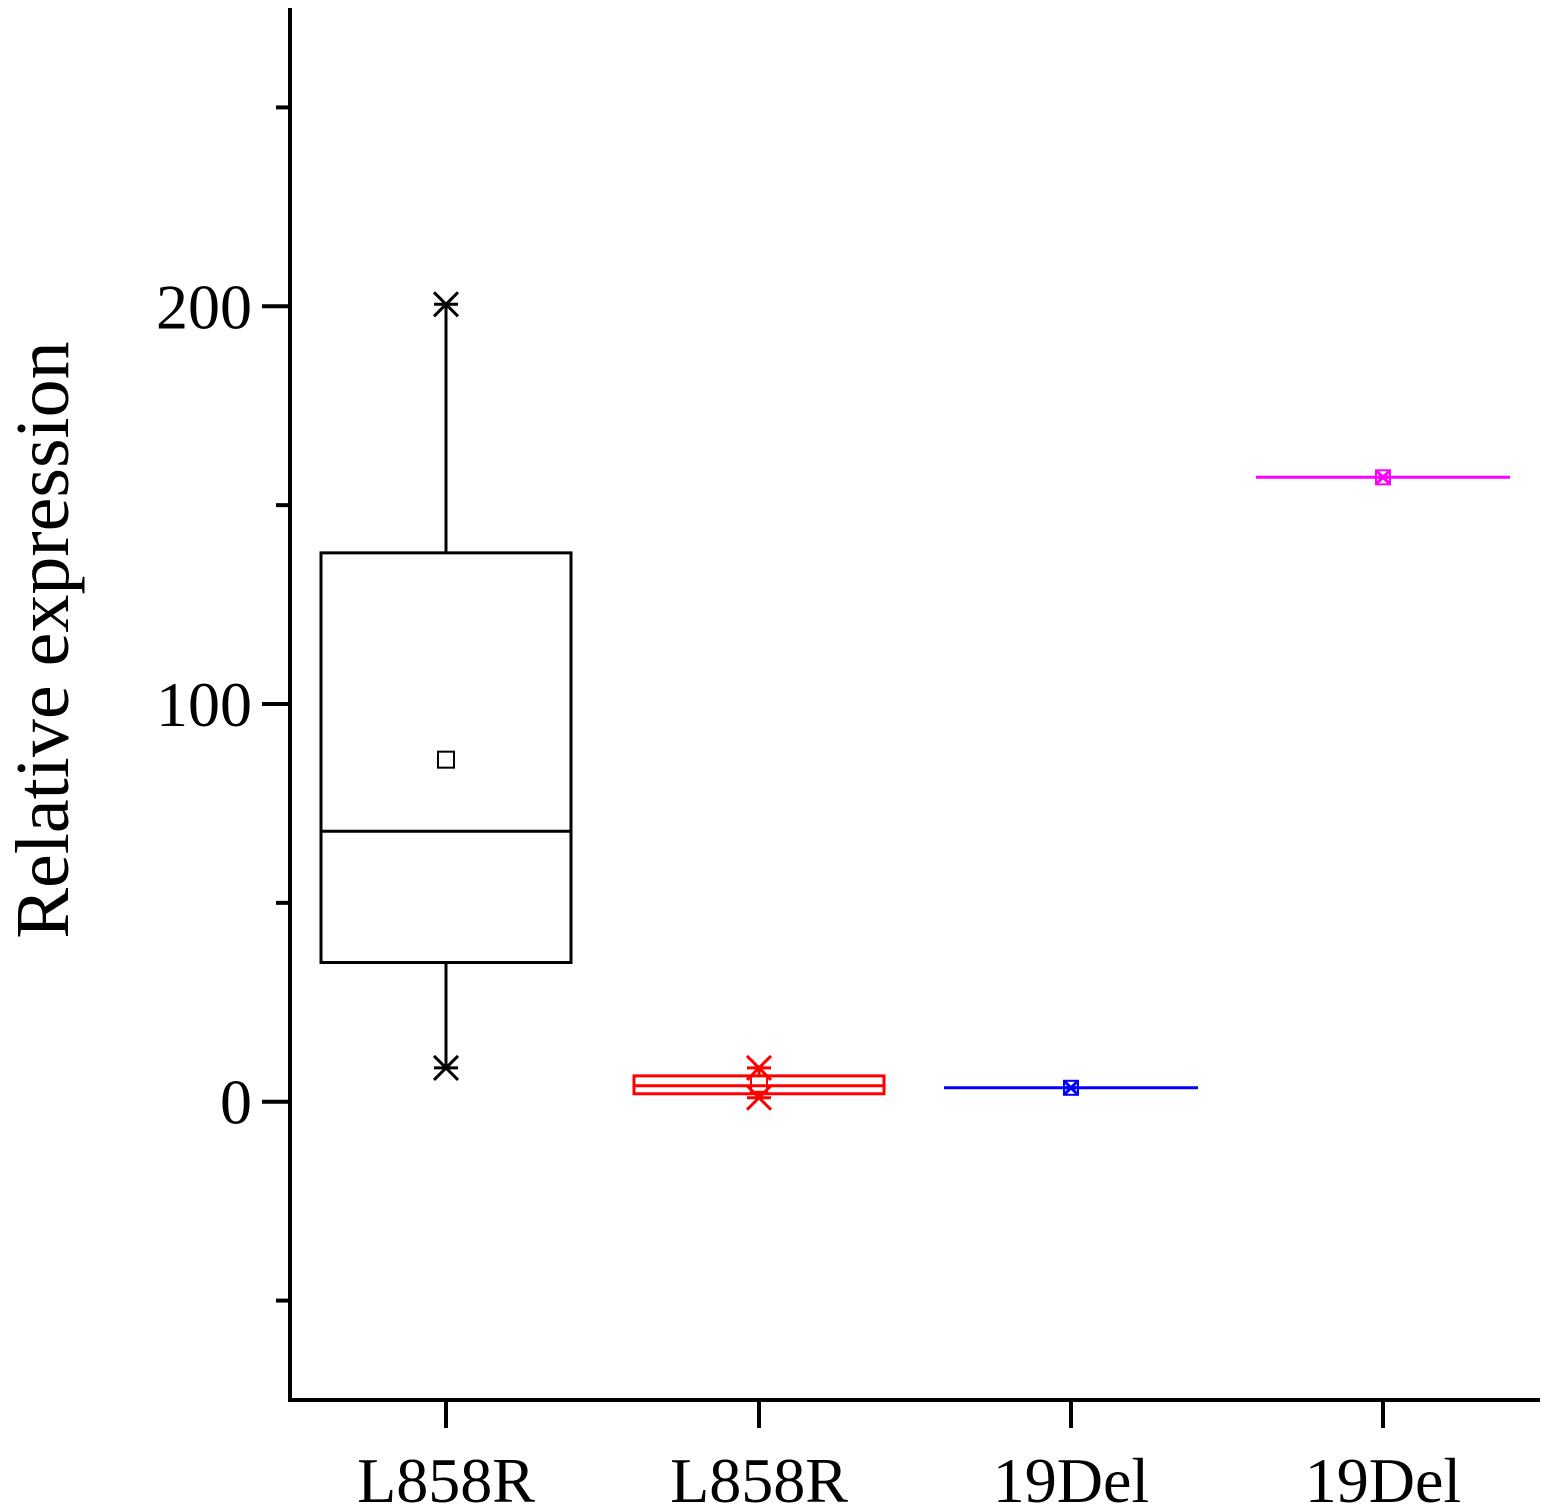  I want to click on y-ticks: 0 100 200, so click(223, 704).